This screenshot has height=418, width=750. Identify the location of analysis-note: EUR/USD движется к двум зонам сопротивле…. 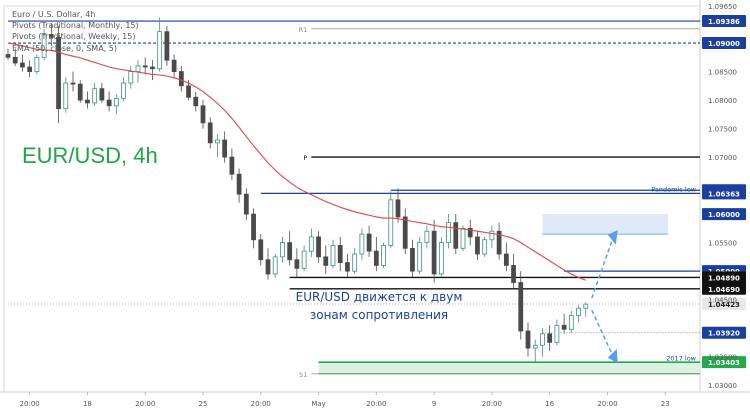
(379, 306).